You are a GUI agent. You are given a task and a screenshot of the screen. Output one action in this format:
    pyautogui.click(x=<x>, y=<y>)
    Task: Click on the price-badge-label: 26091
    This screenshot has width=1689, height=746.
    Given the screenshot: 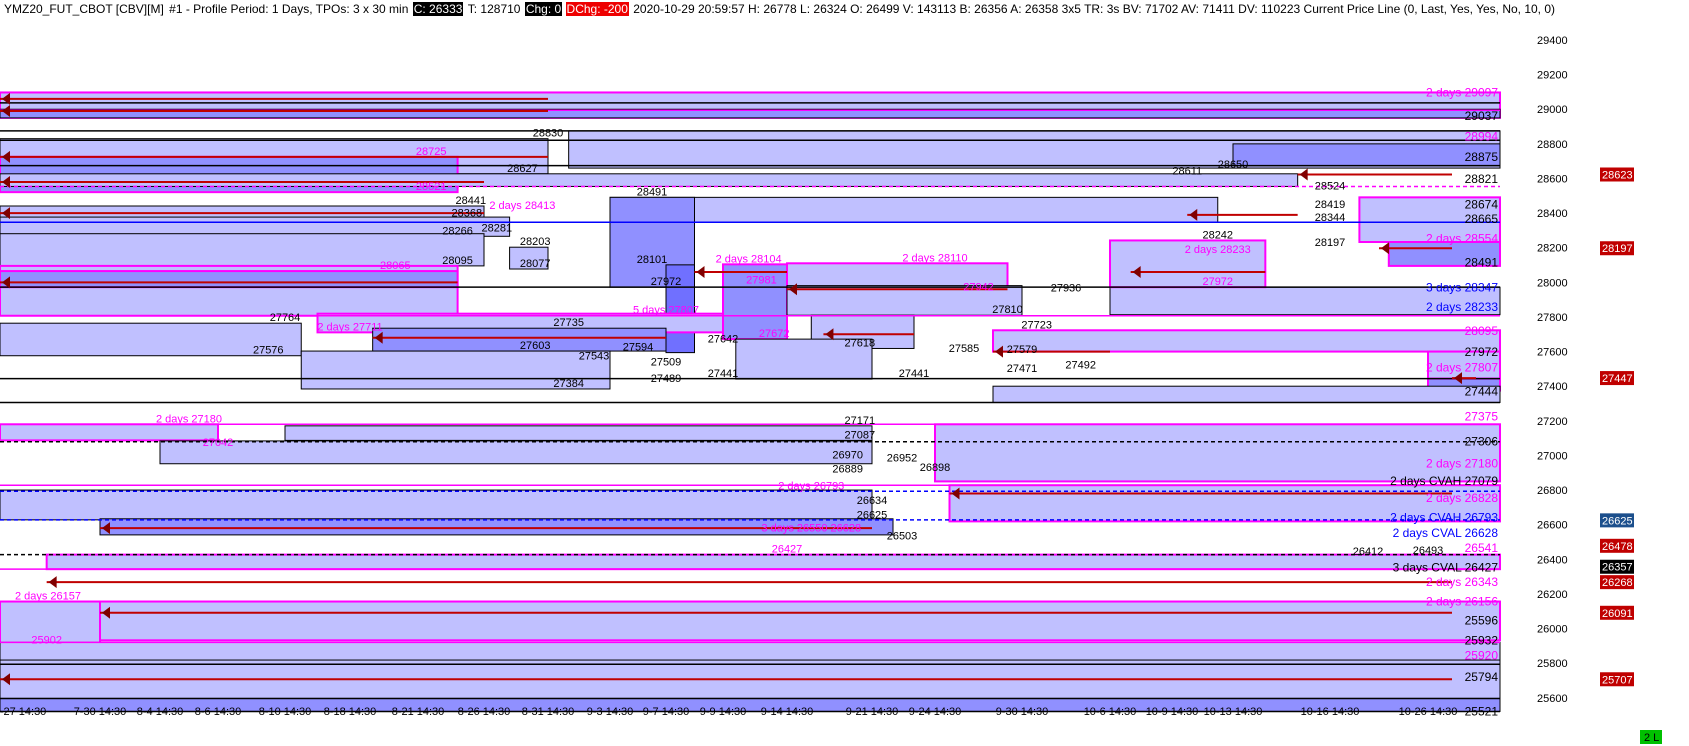 What is the action you would take?
    pyautogui.click(x=1617, y=614)
    